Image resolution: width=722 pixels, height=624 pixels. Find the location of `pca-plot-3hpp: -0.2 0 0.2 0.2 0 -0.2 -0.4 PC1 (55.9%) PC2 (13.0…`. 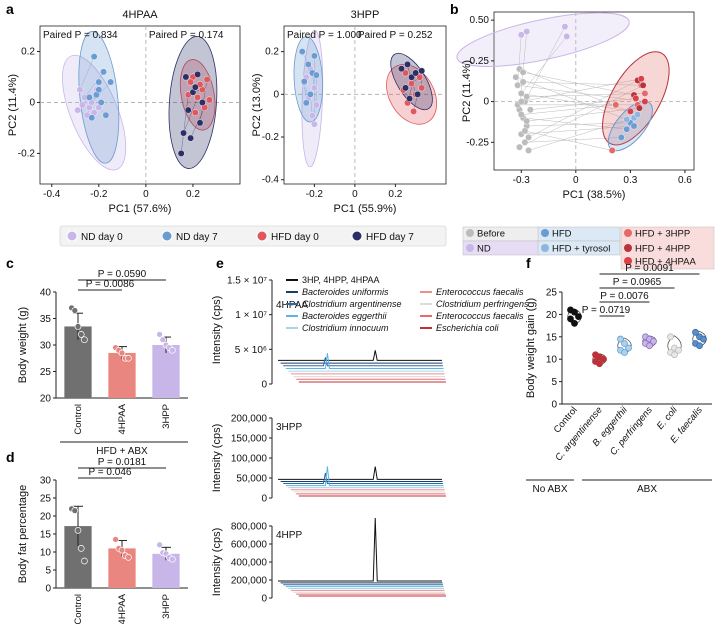

pca-plot-3hpp: -0.2 0 0.2 0.2 0 -0.2 -0.4 PC1 (55.9%) PC2 (13.0… is located at coordinates (349, 112).